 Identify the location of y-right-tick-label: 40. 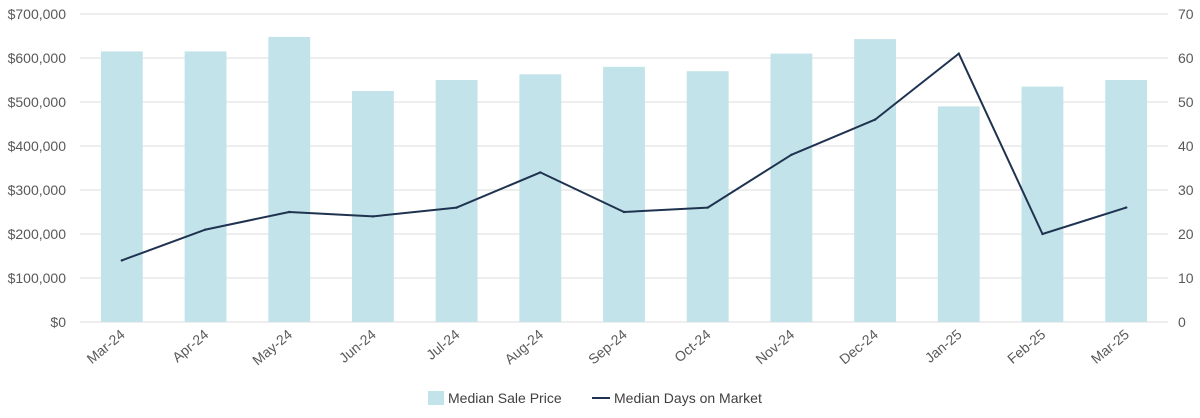
(1186, 146).